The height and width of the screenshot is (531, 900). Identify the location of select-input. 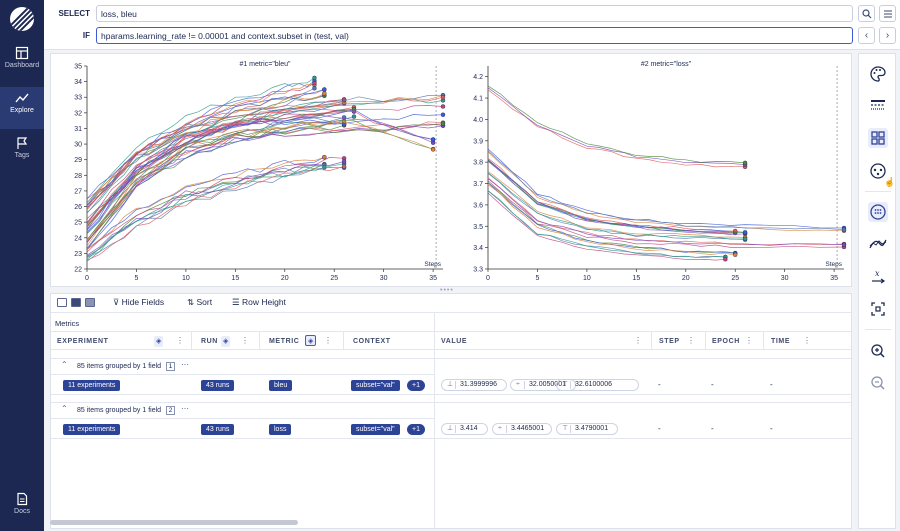
(474, 13).